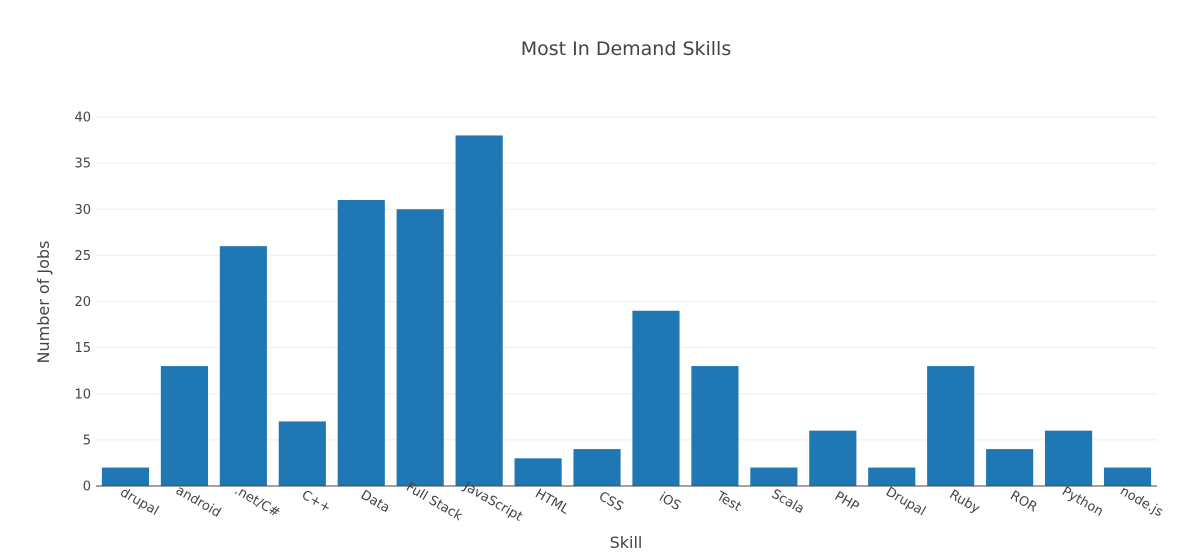 Image resolution: width=1200 pixels, height=557 pixels. I want to click on bar-node-js, so click(1127, 476).